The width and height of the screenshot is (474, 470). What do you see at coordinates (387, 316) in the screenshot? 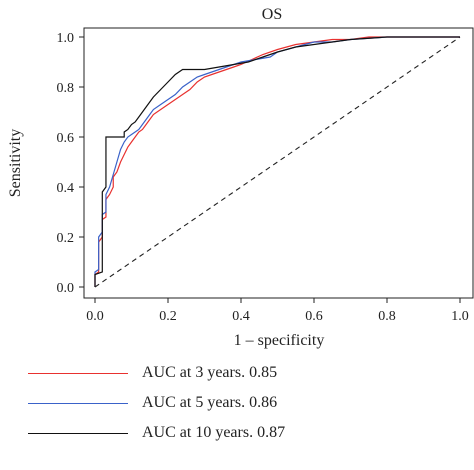
I see `x-tick-label: 0.8` at bounding box center [387, 316].